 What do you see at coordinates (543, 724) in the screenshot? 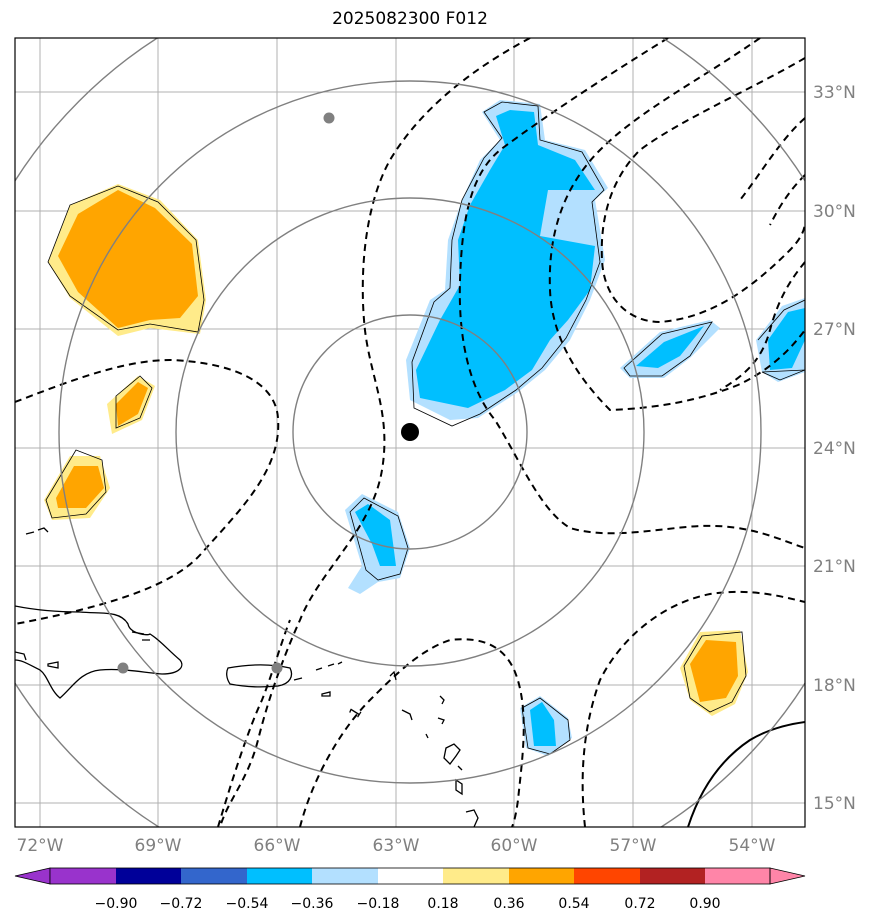
I see `negative-region-south-small-core` at bounding box center [543, 724].